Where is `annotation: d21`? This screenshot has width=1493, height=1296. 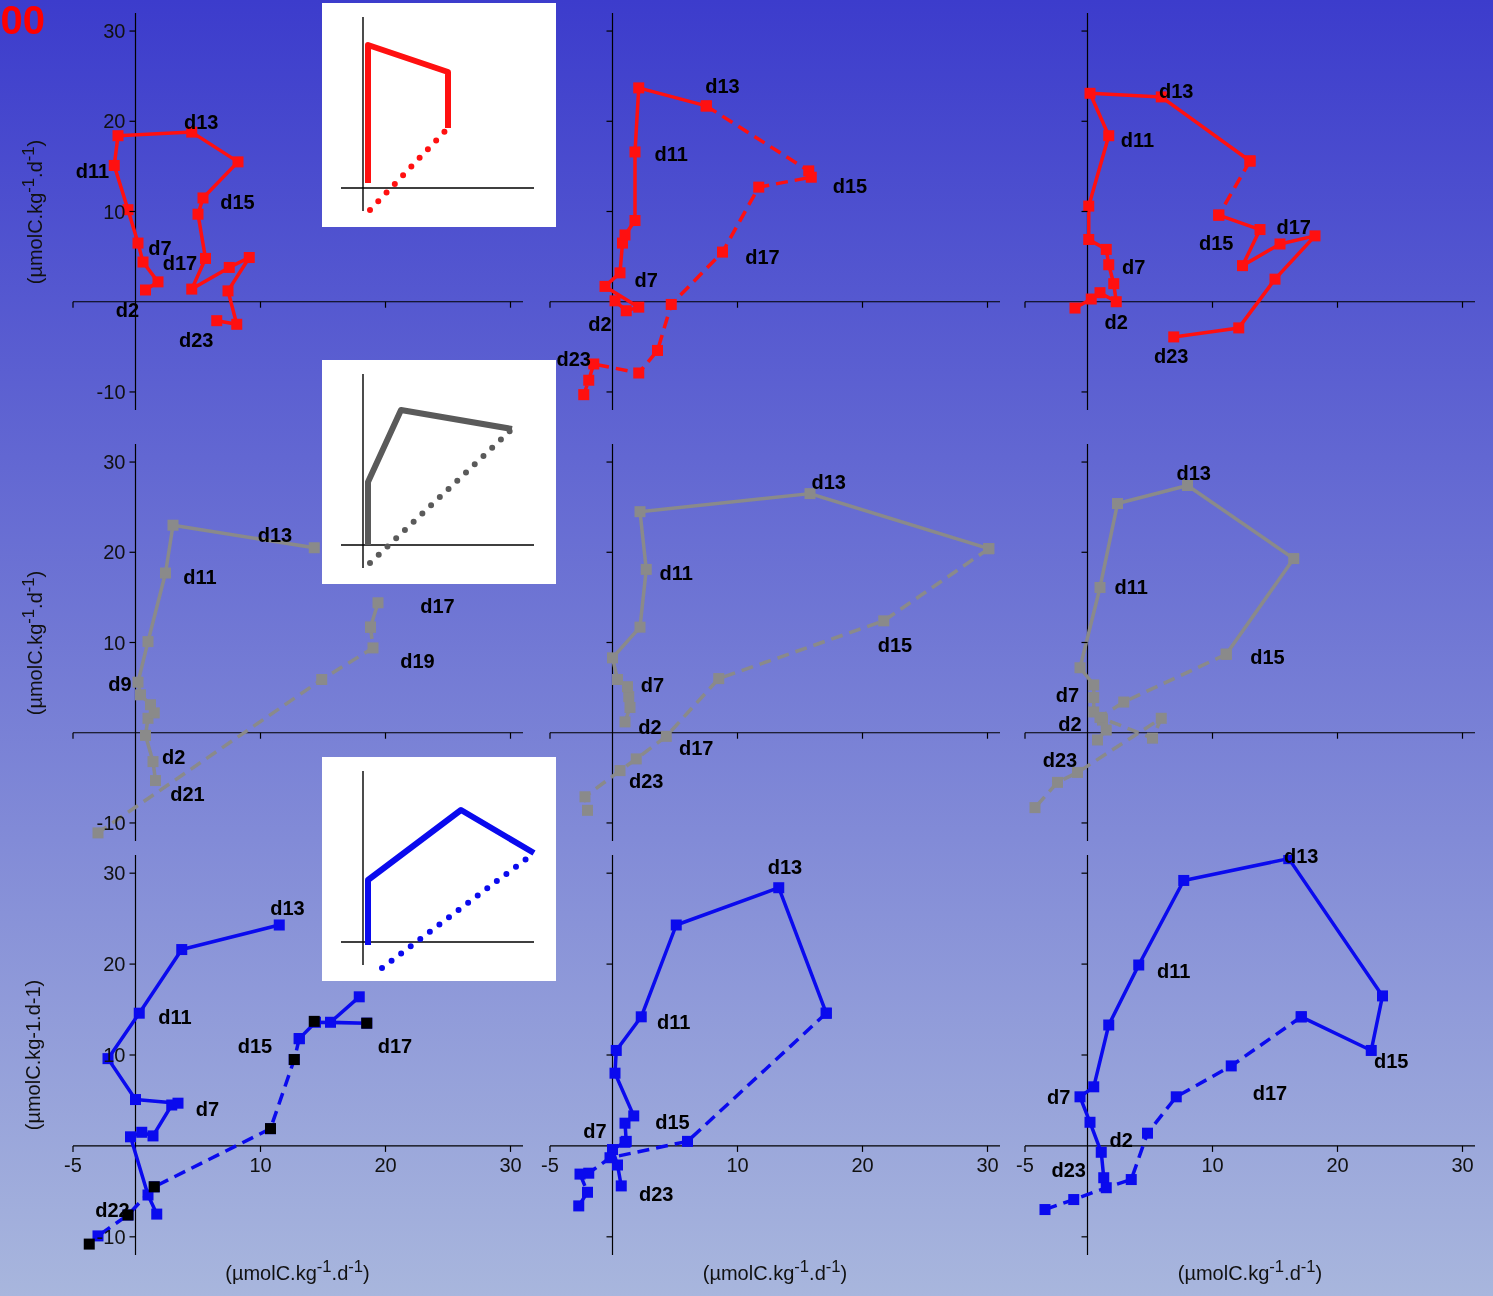 annotation: d21 is located at coordinates (187, 794).